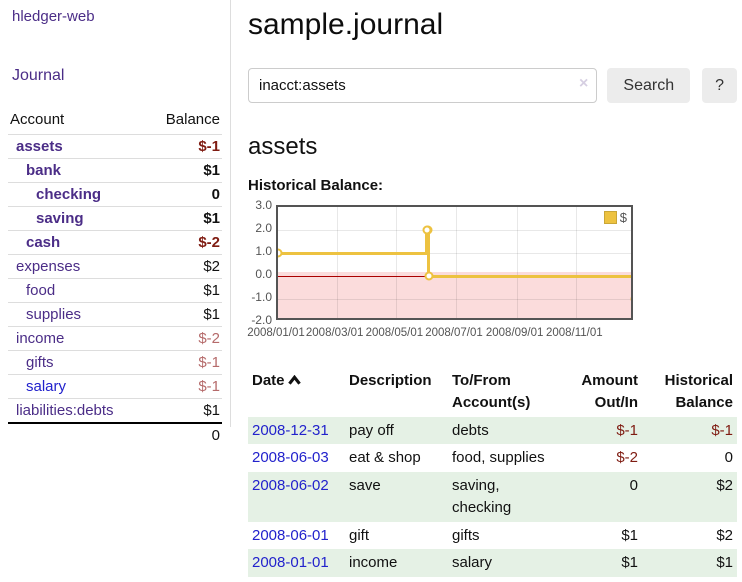  Describe the element at coordinates (633, 485) in the screenshot. I see `transaction-amount: 0` at that location.